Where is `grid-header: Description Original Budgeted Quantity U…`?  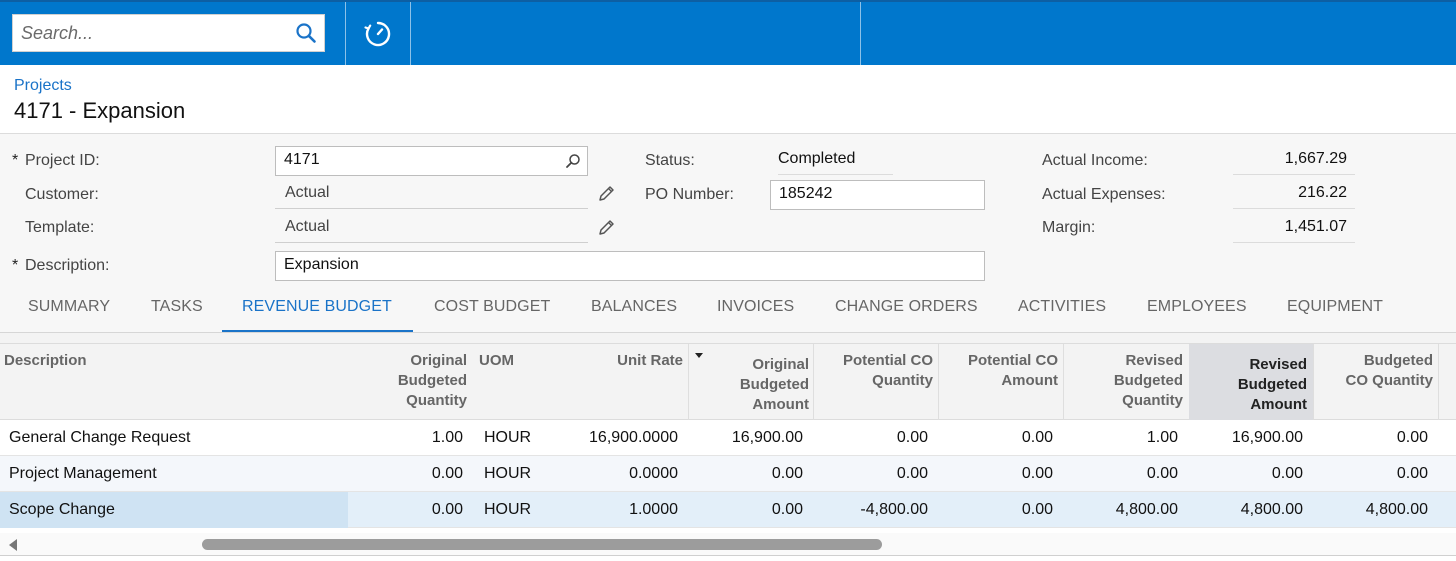 grid-header: Description Original Budgeted Quantity U… is located at coordinates (728, 382).